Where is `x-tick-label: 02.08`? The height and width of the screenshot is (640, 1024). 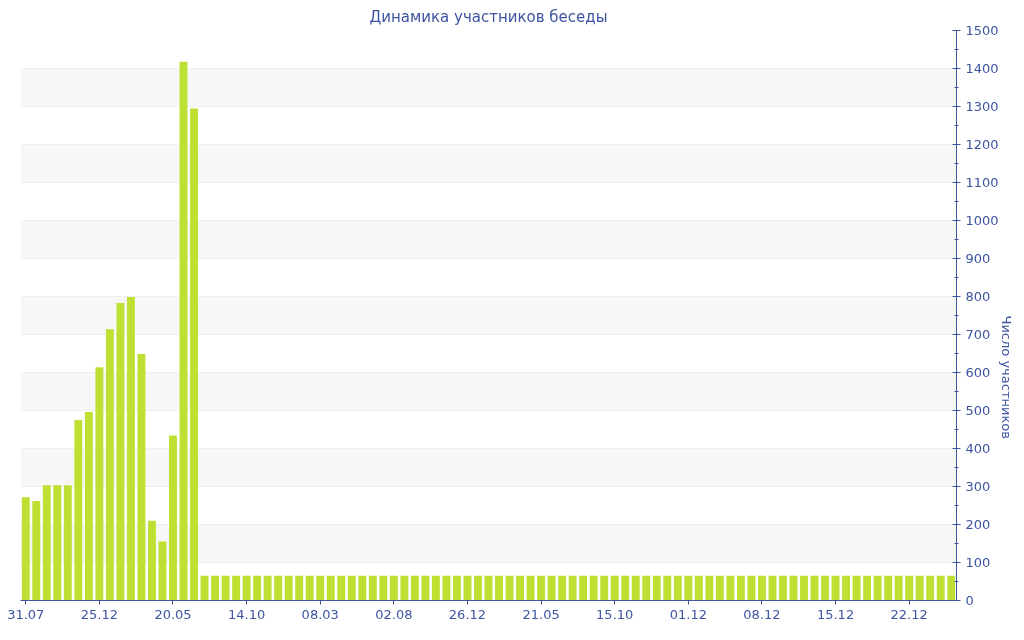 x-tick-label: 02.08 is located at coordinates (394, 614).